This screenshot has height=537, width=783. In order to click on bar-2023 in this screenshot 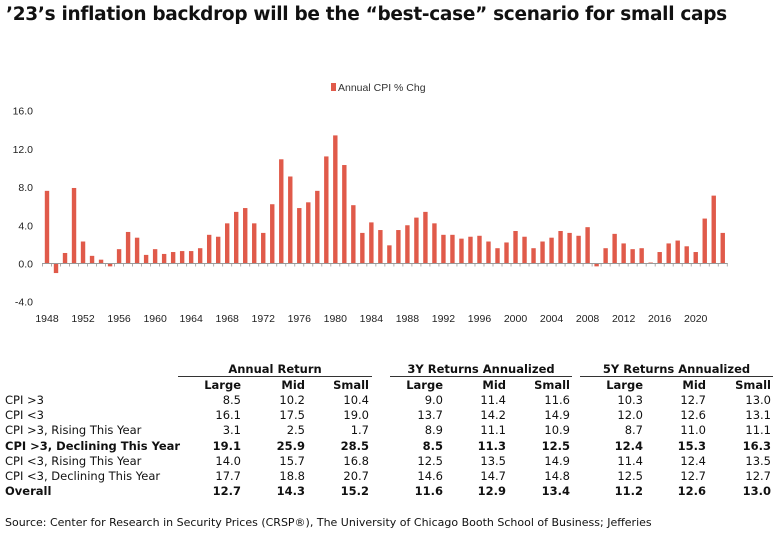, I will do `click(722, 248)`.